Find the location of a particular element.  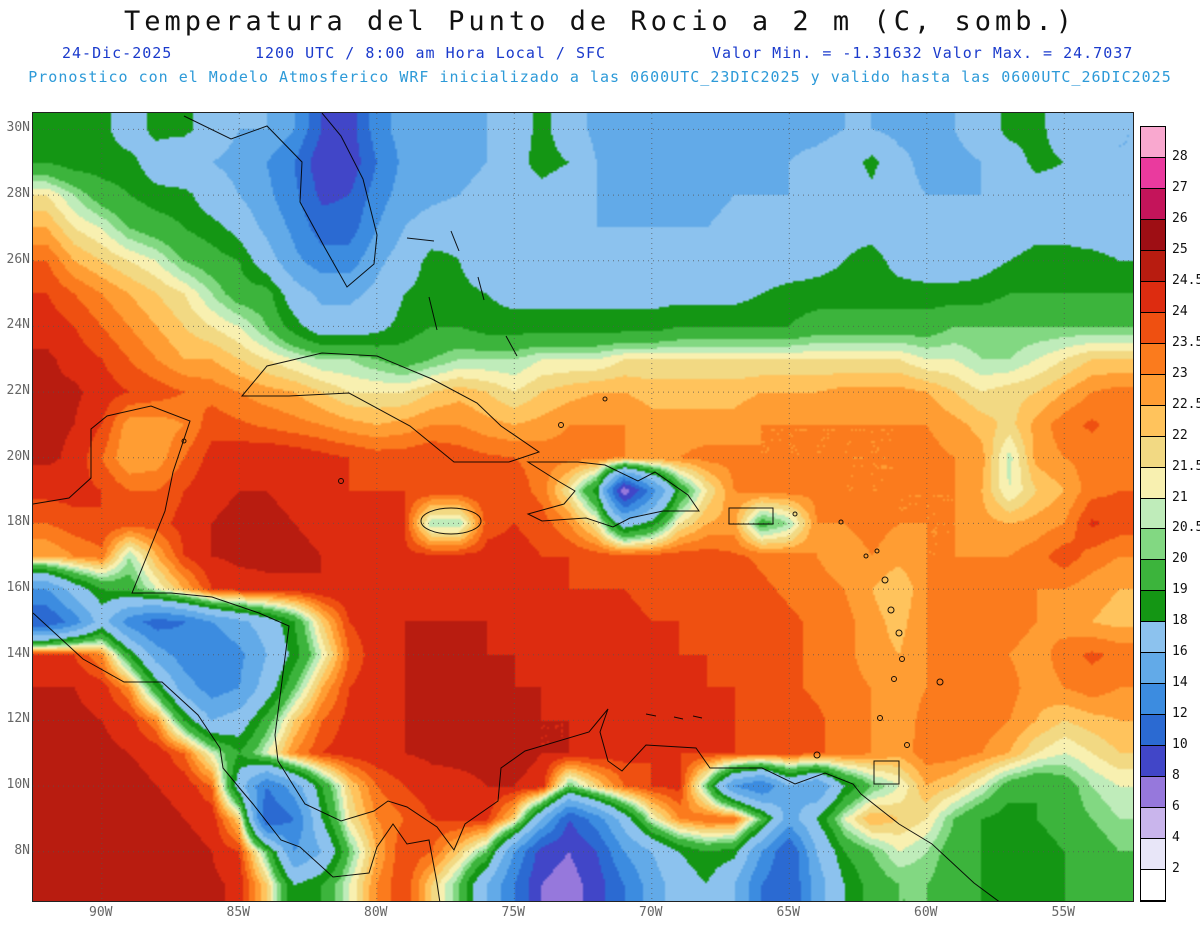

lat-tick-label: 24N is located at coordinates (18, 325).